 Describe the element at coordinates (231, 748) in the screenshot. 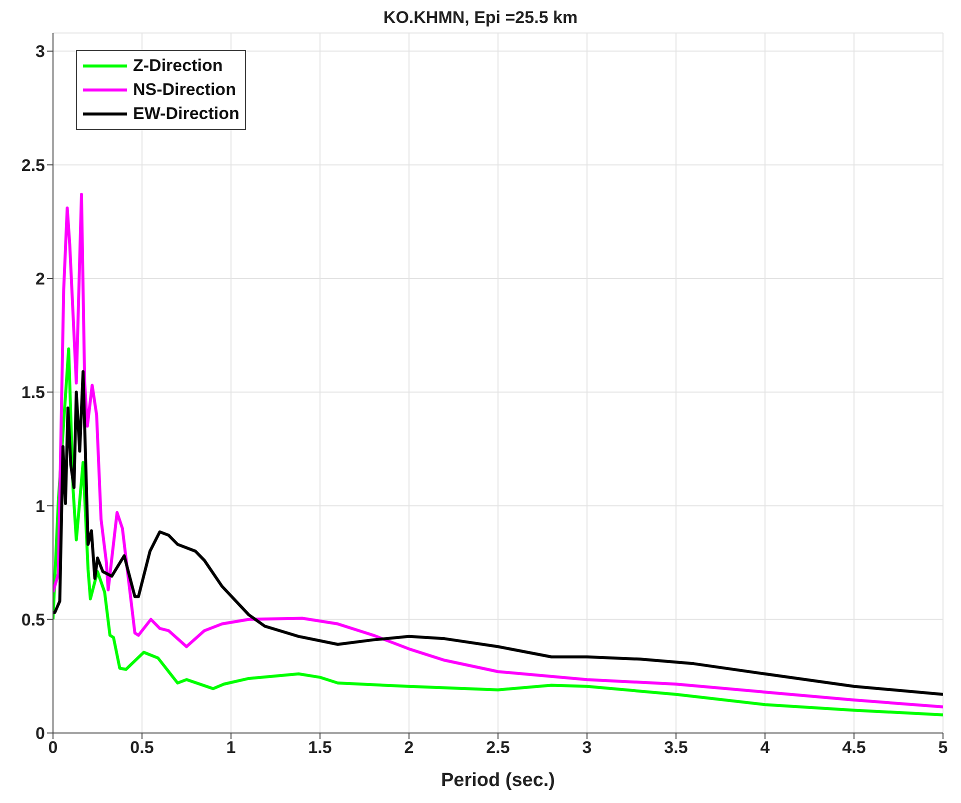

I see `x-tick-label: 1` at that location.